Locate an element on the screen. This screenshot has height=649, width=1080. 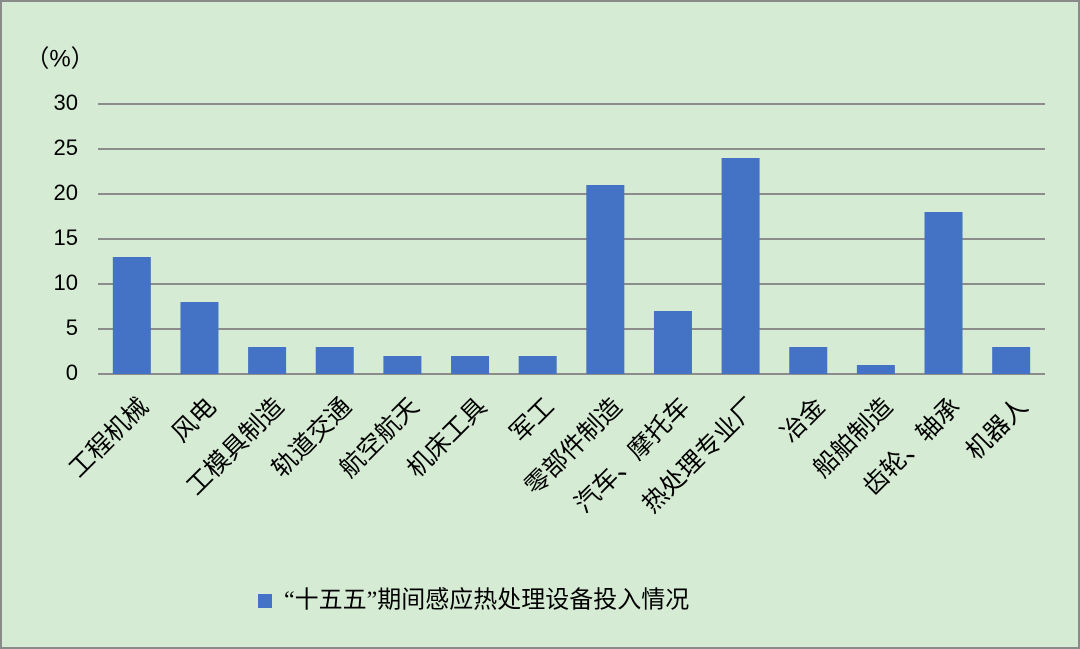
legend-label: “十五五”期间感应热处理设备投入情况 is located at coordinates (486, 600).